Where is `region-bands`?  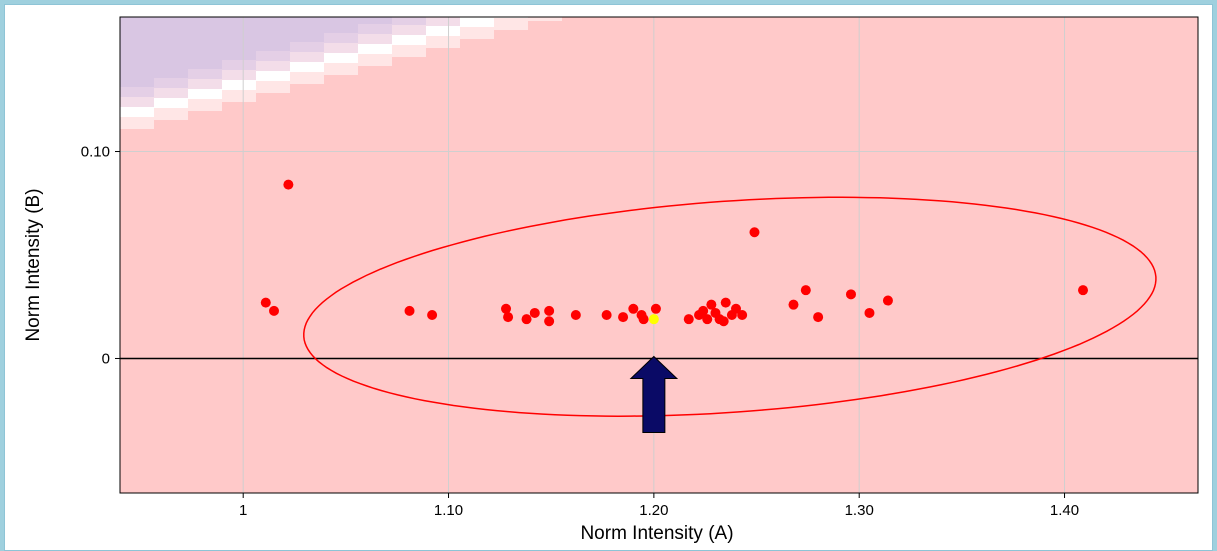
region-bands is located at coordinates (341, 73).